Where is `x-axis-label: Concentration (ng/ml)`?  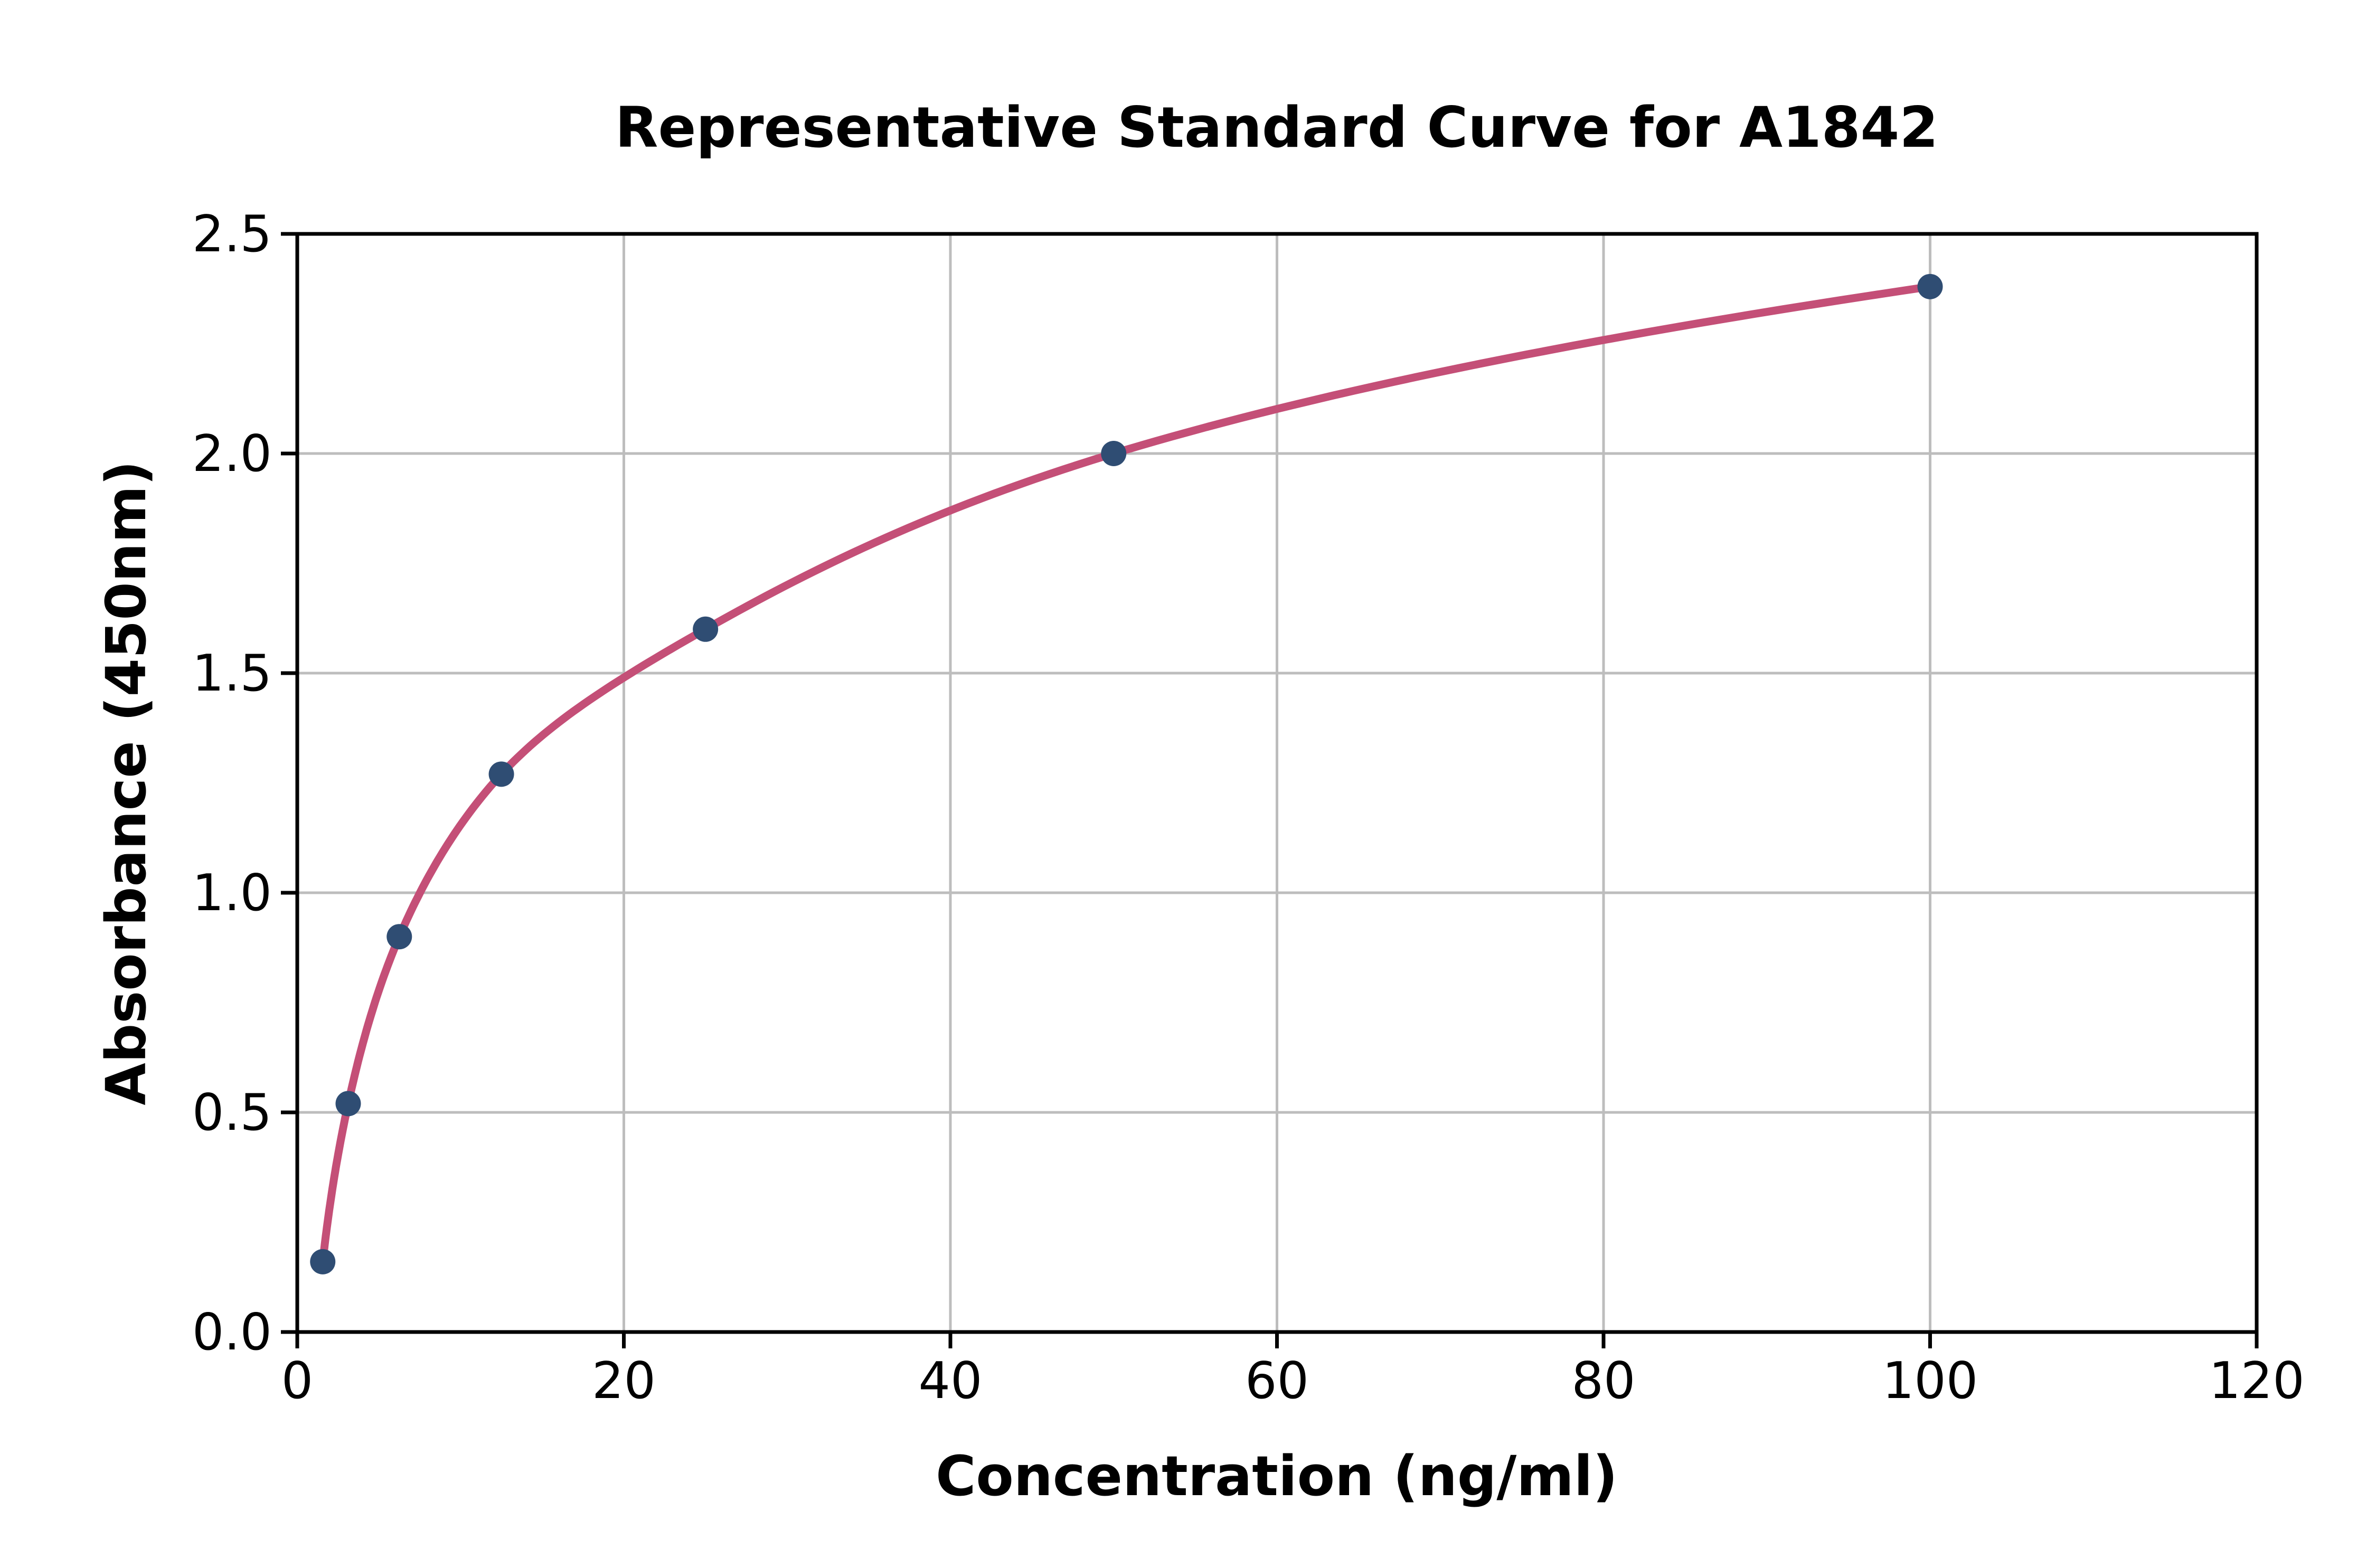 x-axis-label: Concentration (ng/ml) is located at coordinates (1277, 1476).